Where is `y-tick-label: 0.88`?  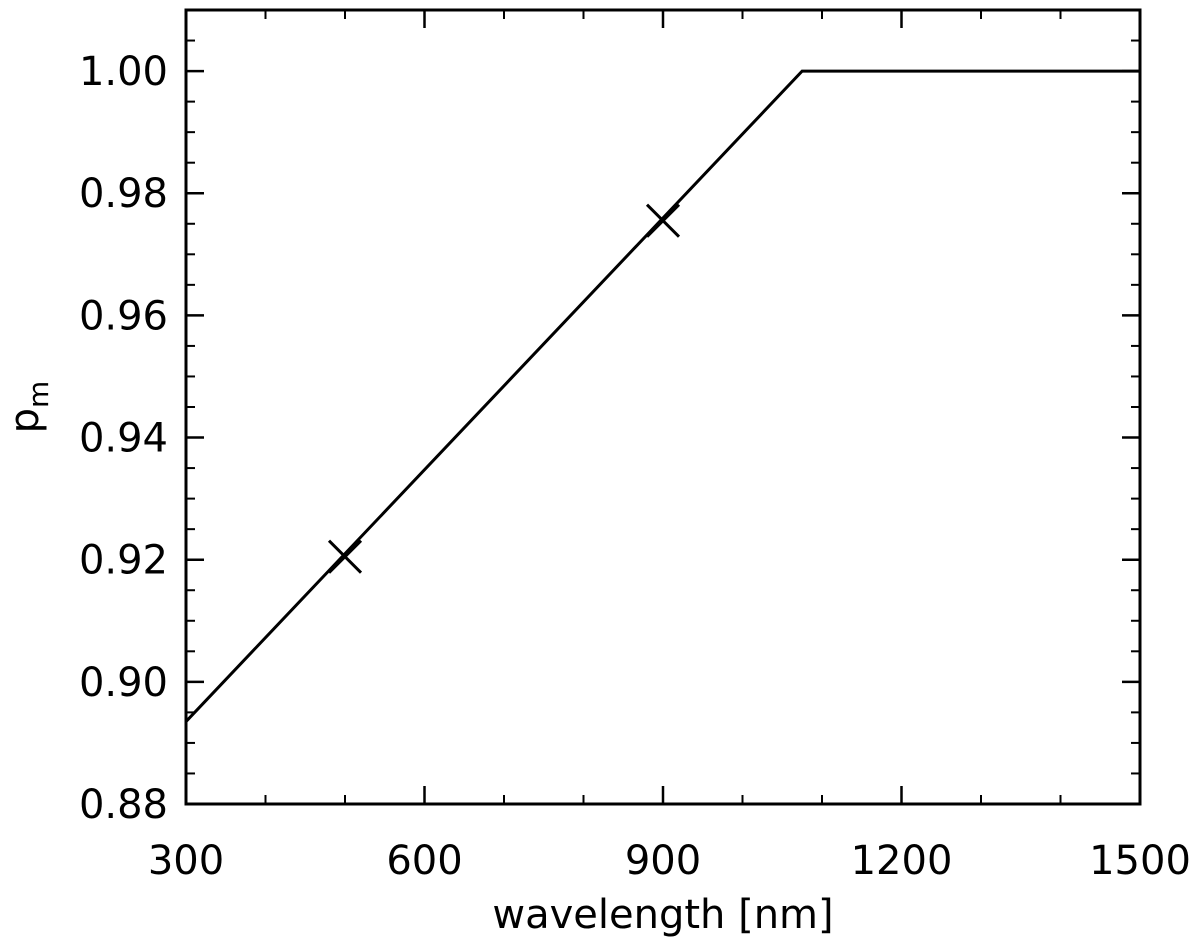 y-tick-label: 0.88 is located at coordinates (123, 805).